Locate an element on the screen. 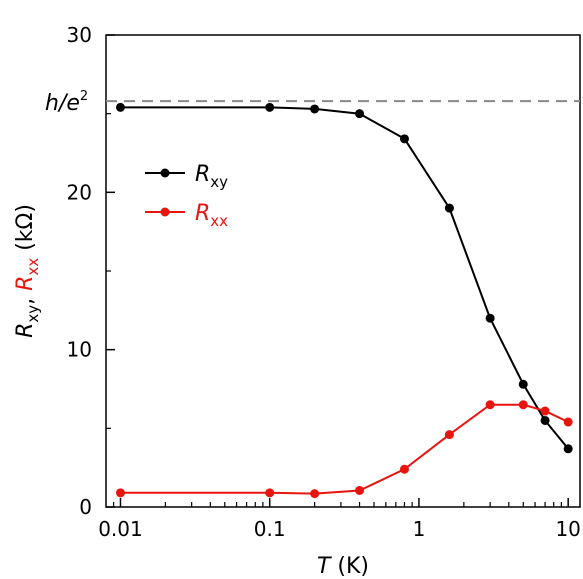 Image resolution: width=583 pixels, height=579 pixels. reference-line-label-sup: 2 is located at coordinates (84, 96).